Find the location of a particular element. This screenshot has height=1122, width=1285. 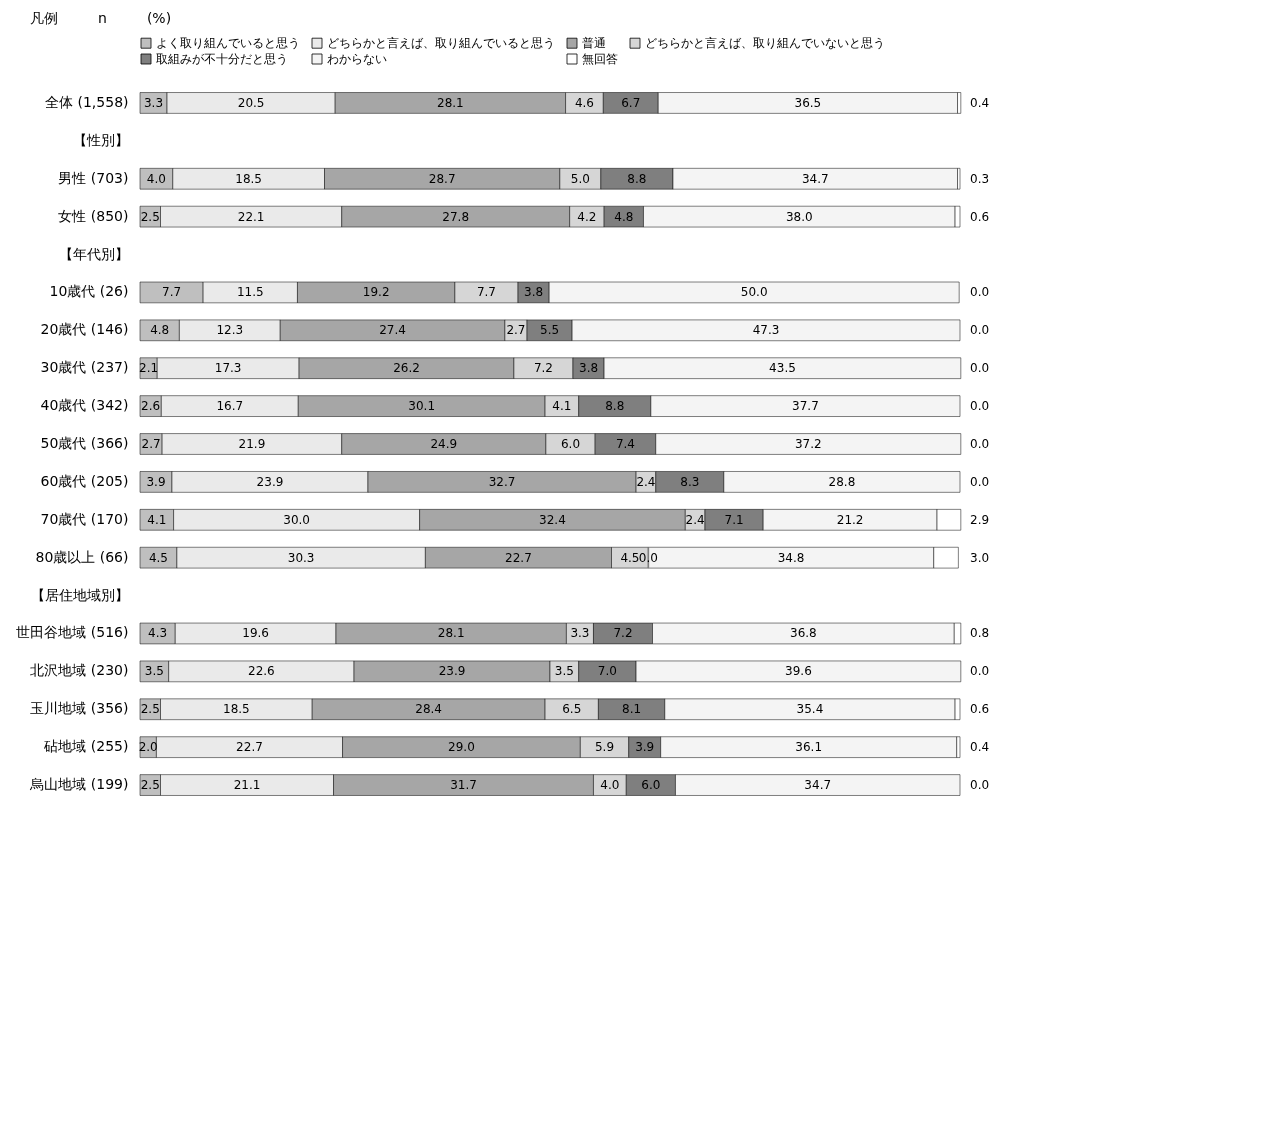

data-label: 7.4 is located at coordinates (625, 444).